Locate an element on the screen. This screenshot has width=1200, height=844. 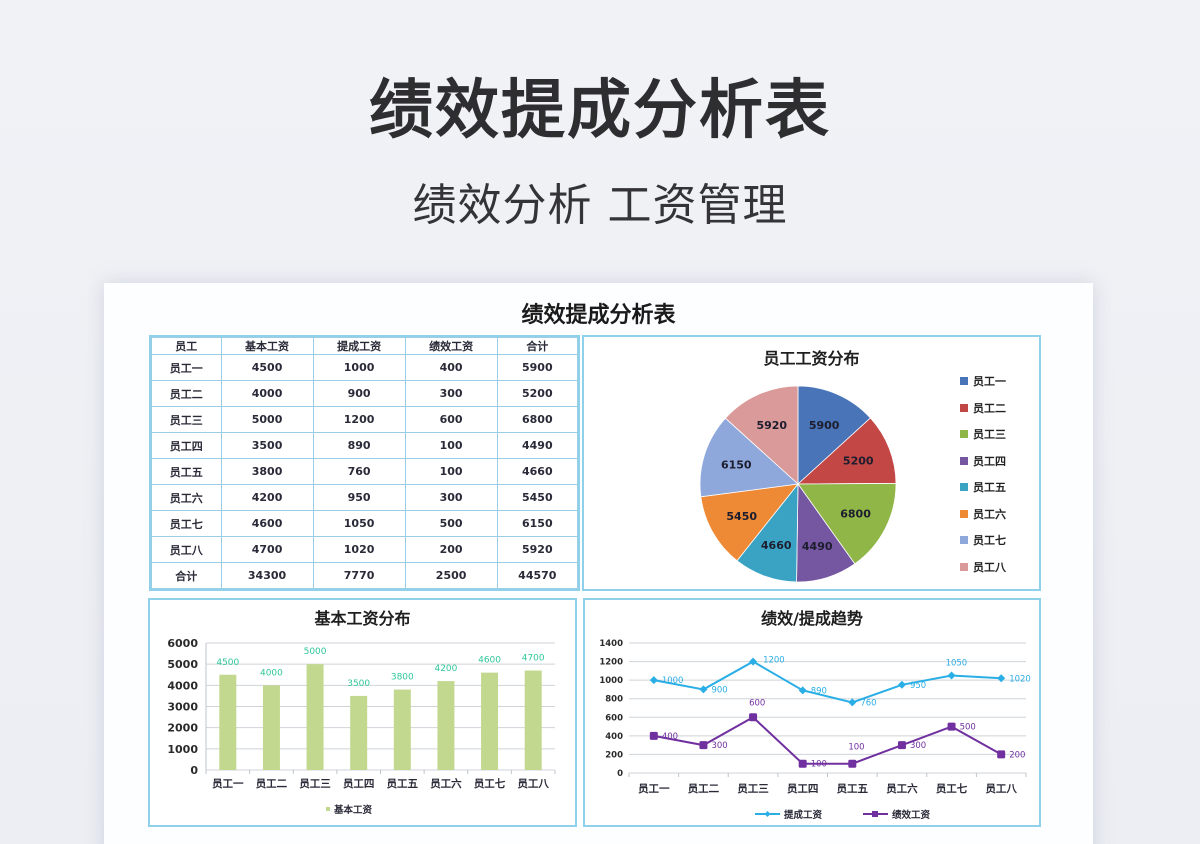
table-cell: 员工三 is located at coordinates (186, 419).